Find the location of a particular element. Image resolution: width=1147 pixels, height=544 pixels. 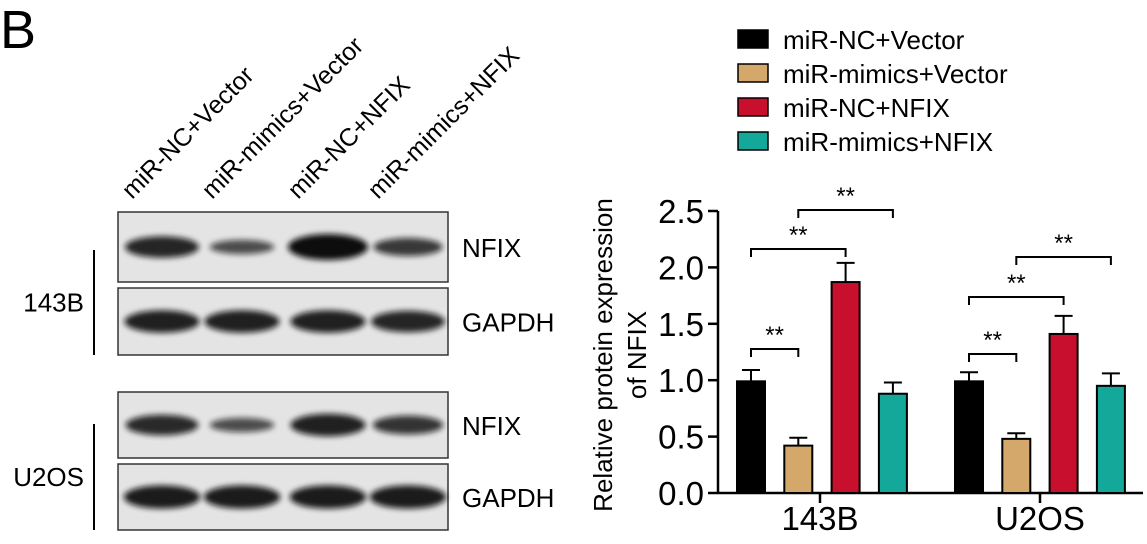

legend-label: miR-mimics+Vector is located at coordinates (895, 74).